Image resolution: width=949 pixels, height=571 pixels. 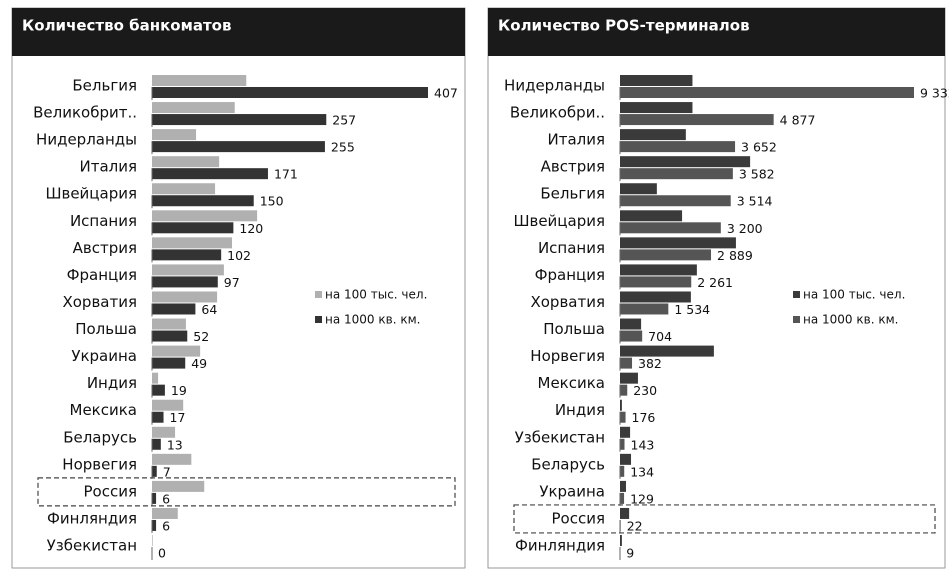 What do you see at coordinates (286, 174) in the screenshot?
I see `value-label: 171` at bounding box center [286, 174].